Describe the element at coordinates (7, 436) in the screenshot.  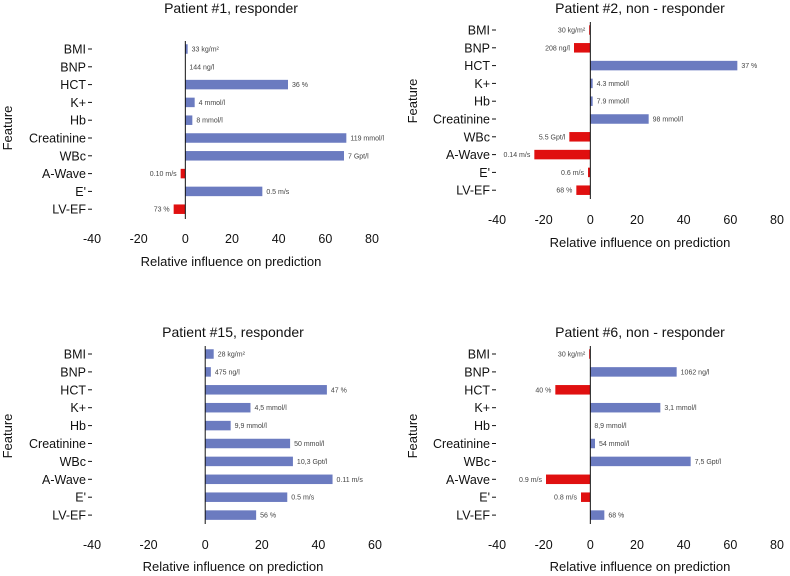
I see `y-axis-label: Feature` at that location.